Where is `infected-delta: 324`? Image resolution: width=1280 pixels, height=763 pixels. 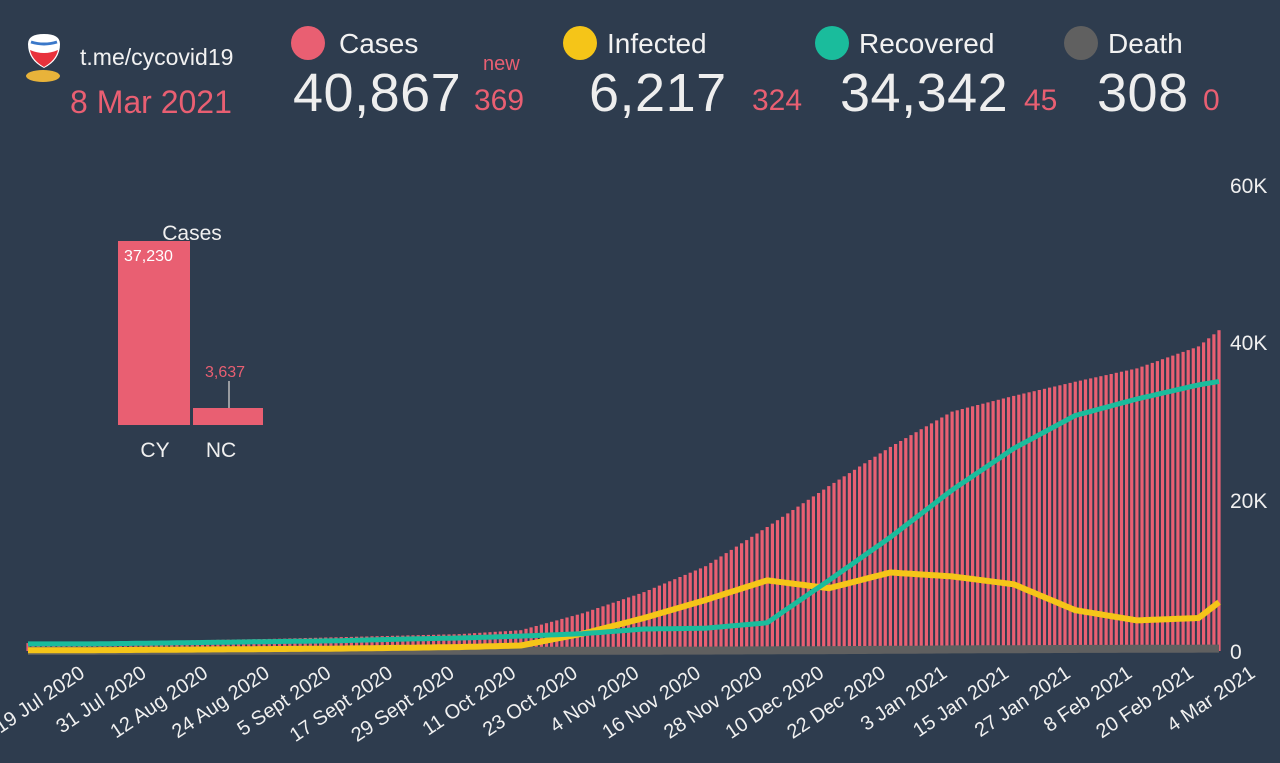 infected-delta: 324 is located at coordinates (777, 100).